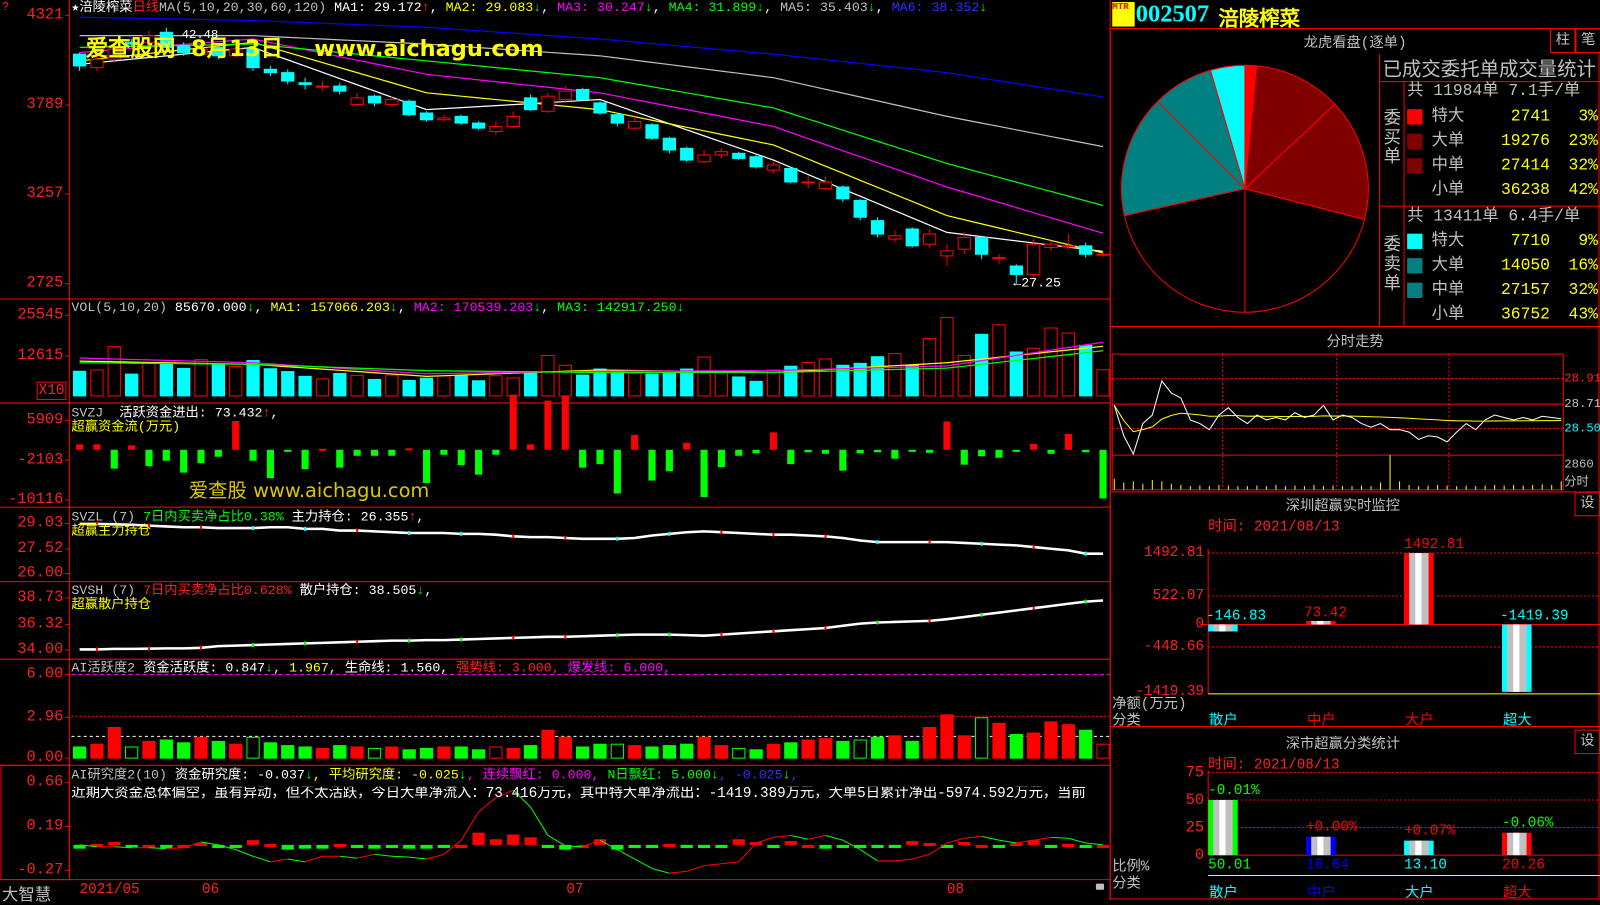  What do you see at coordinates (1100, 886) in the screenshot?
I see `lock-icon` at bounding box center [1100, 886].